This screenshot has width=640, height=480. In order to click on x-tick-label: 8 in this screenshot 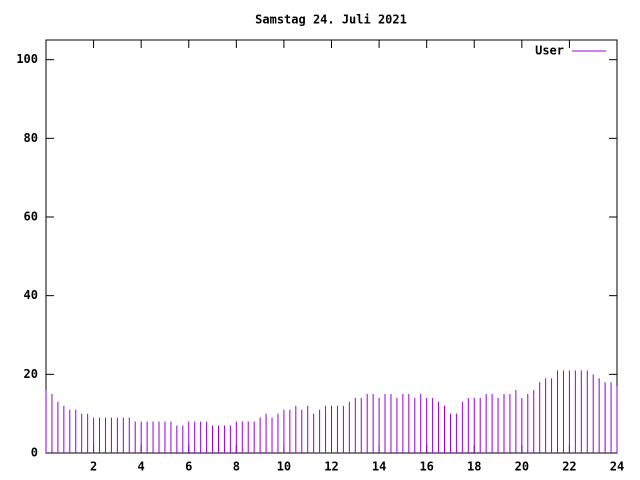, I will do `click(236, 467)`.